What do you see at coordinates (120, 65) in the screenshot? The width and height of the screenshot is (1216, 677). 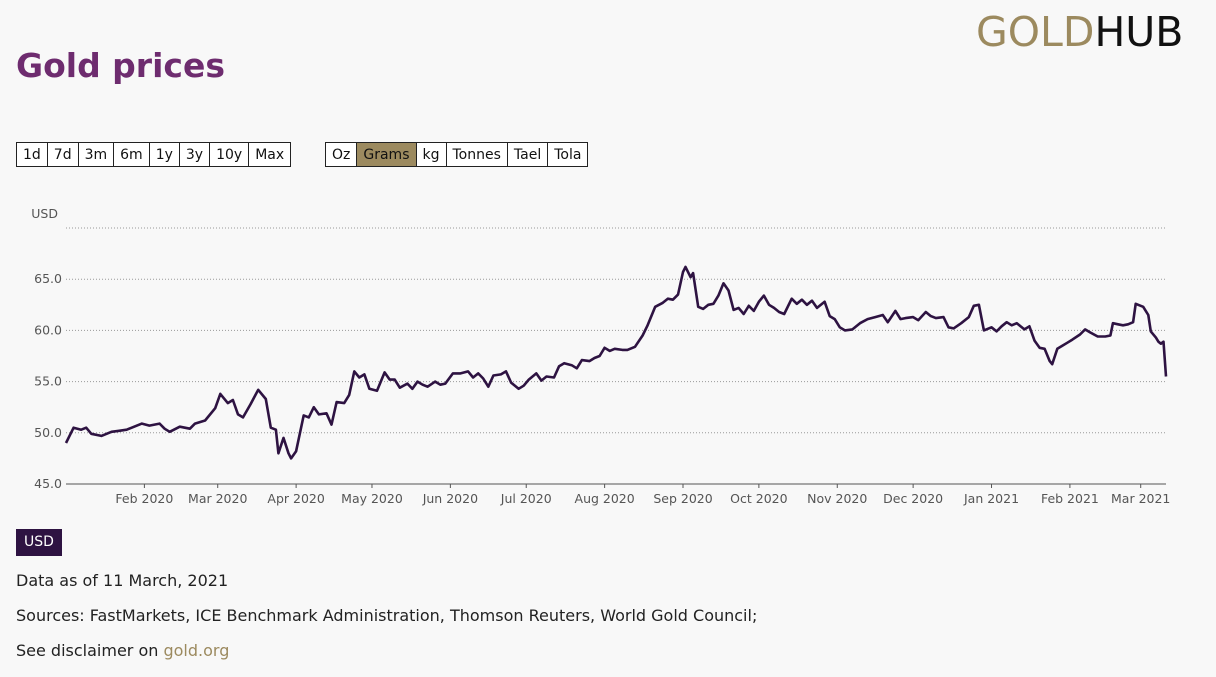 I see `page-title: Gold prices` at bounding box center [120, 65].